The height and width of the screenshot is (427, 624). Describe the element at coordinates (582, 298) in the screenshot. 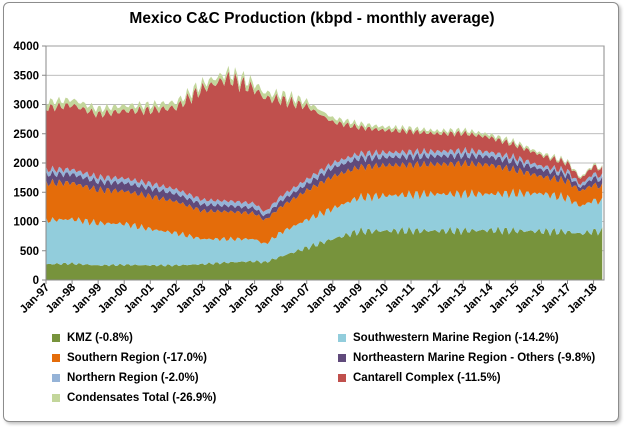

I see `x-tick-label: Jan-18` at that location.